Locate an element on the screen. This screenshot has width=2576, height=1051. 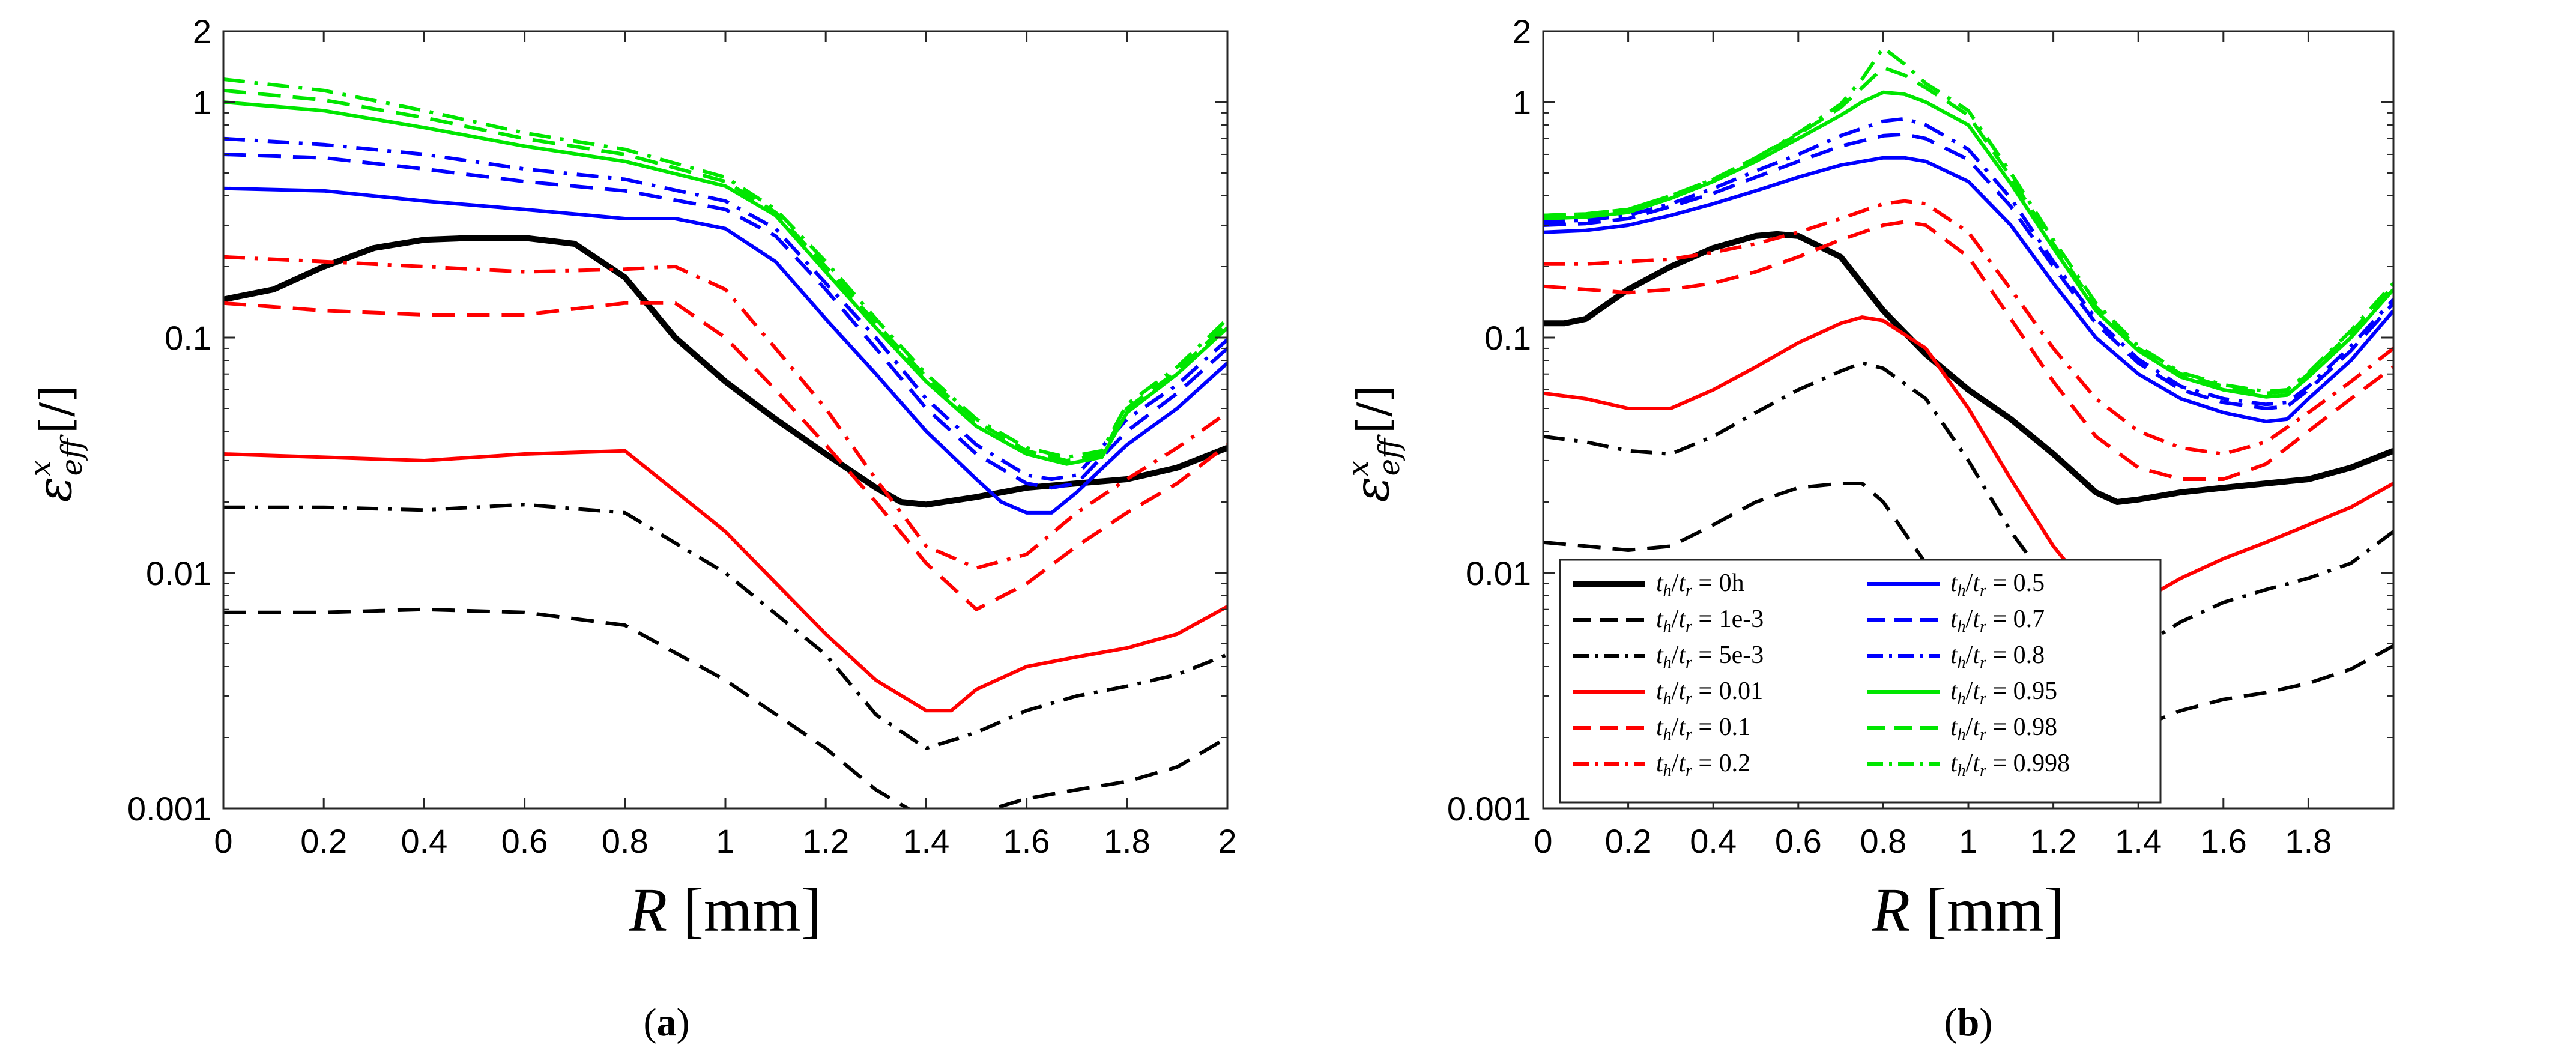
legend-label-1: th/tr = 1e-3 is located at coordinates (1710, 620).